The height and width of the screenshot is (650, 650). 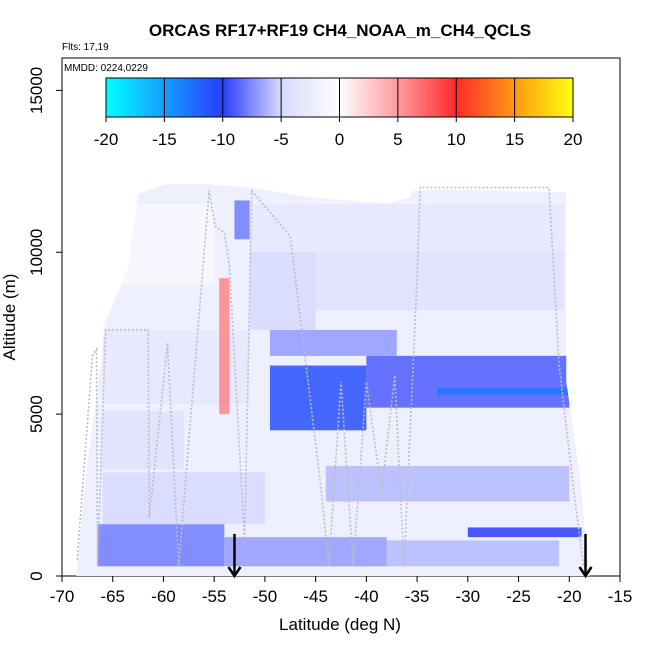 What do you see at coordinates (36, 90) in the screenshot?
I see `y-tick-label: 15000` at bounding box center [36, 90].